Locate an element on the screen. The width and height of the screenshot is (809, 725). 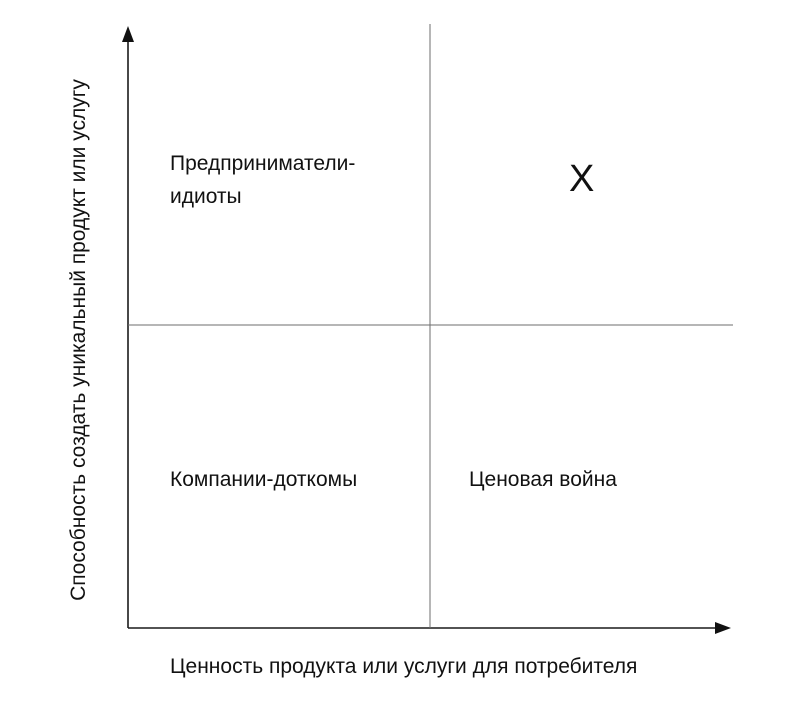
quadrant-top-left-label: Предприниматели- идиоты is located at coordinates (263, 180).